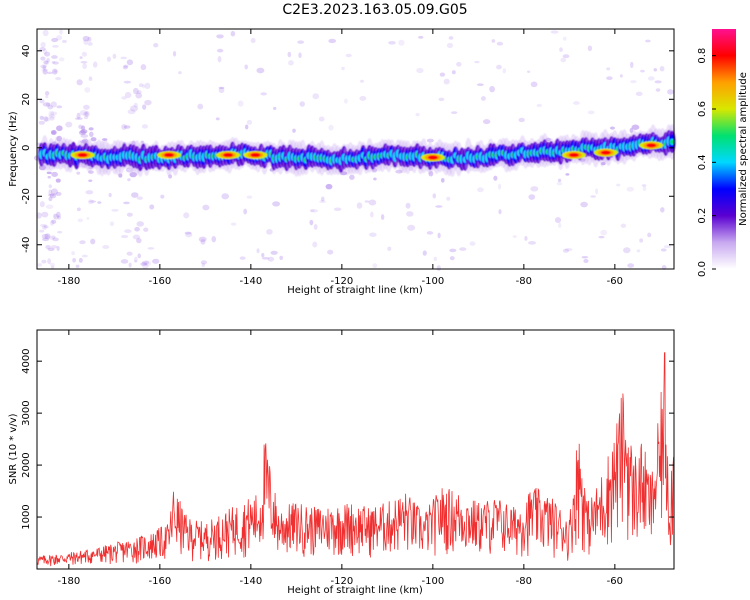 This screenshot has height=600, width=750. I want to click on colorbar-tick-label: 0.2, so click(702, 216).